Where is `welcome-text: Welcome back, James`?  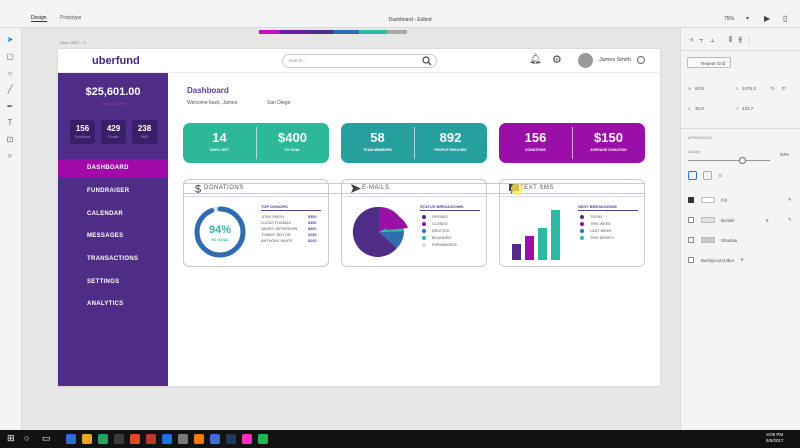
welcome-text: Welcome back, James is located at coordinates (212, 103).